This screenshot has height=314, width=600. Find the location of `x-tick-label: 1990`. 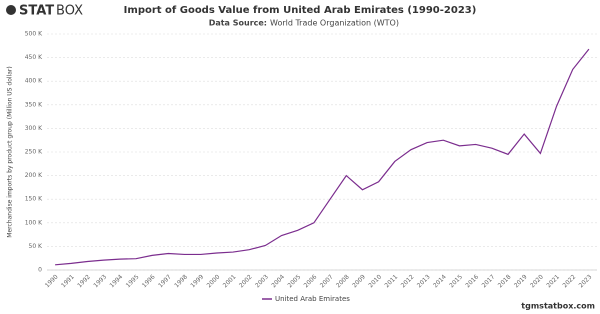

x-tick-label: 1990 is located at coordinates (52, 281).